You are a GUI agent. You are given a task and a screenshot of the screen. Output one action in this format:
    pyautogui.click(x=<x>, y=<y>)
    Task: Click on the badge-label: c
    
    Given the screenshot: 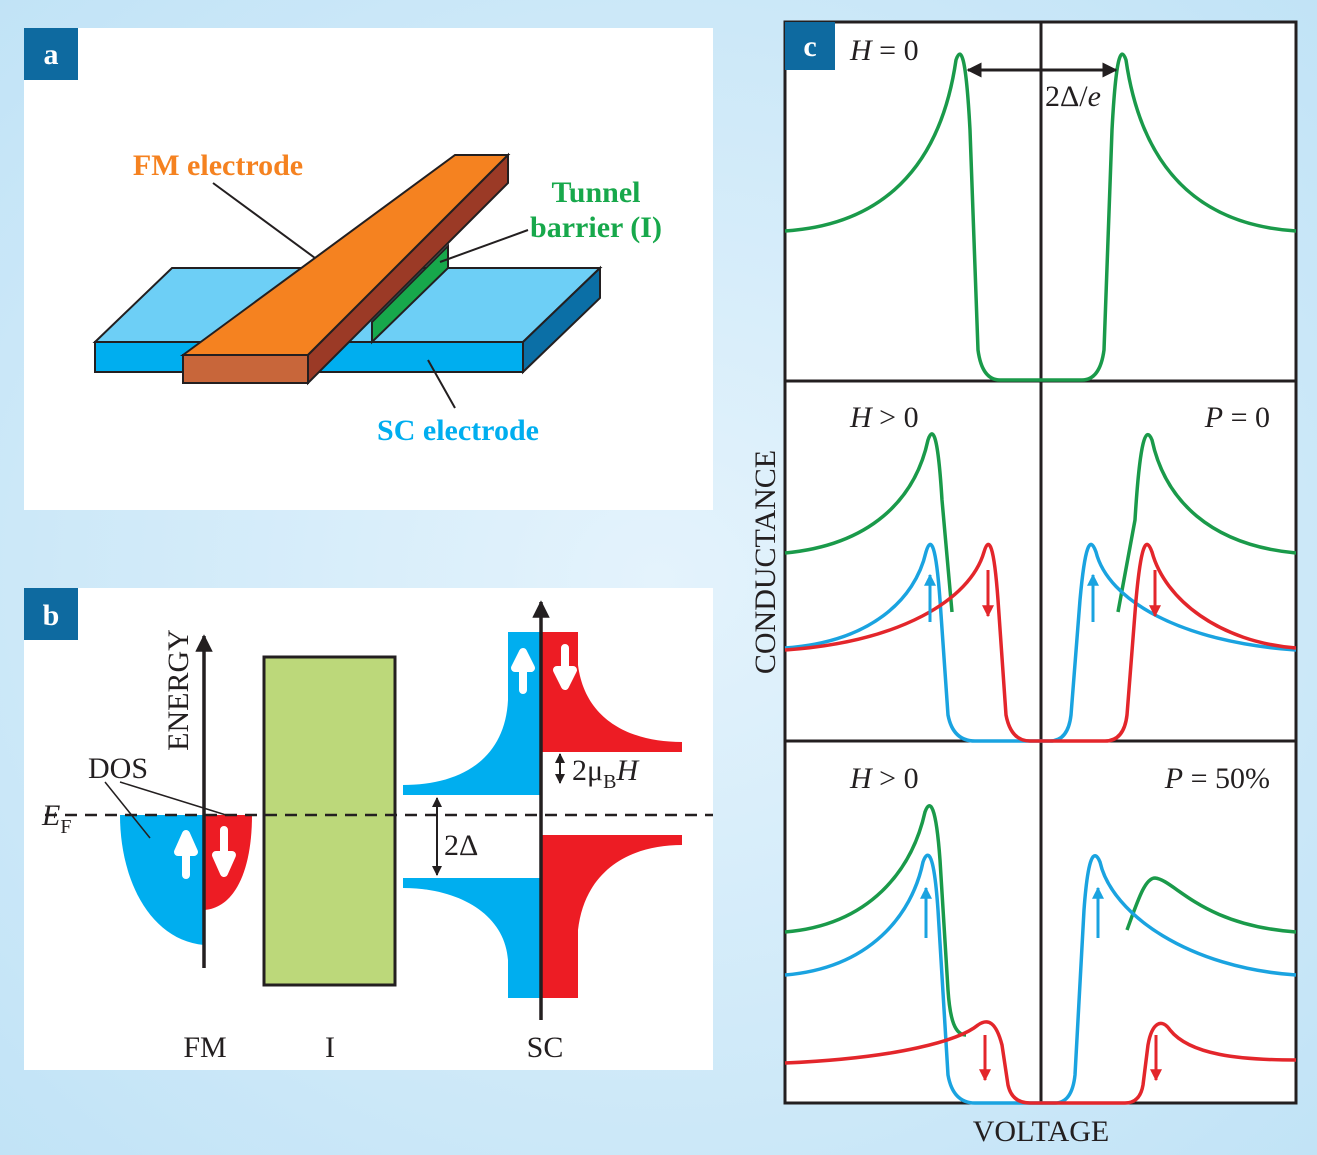 What is the action you would take?
    pyautogui.click(x=809, y=46)
    